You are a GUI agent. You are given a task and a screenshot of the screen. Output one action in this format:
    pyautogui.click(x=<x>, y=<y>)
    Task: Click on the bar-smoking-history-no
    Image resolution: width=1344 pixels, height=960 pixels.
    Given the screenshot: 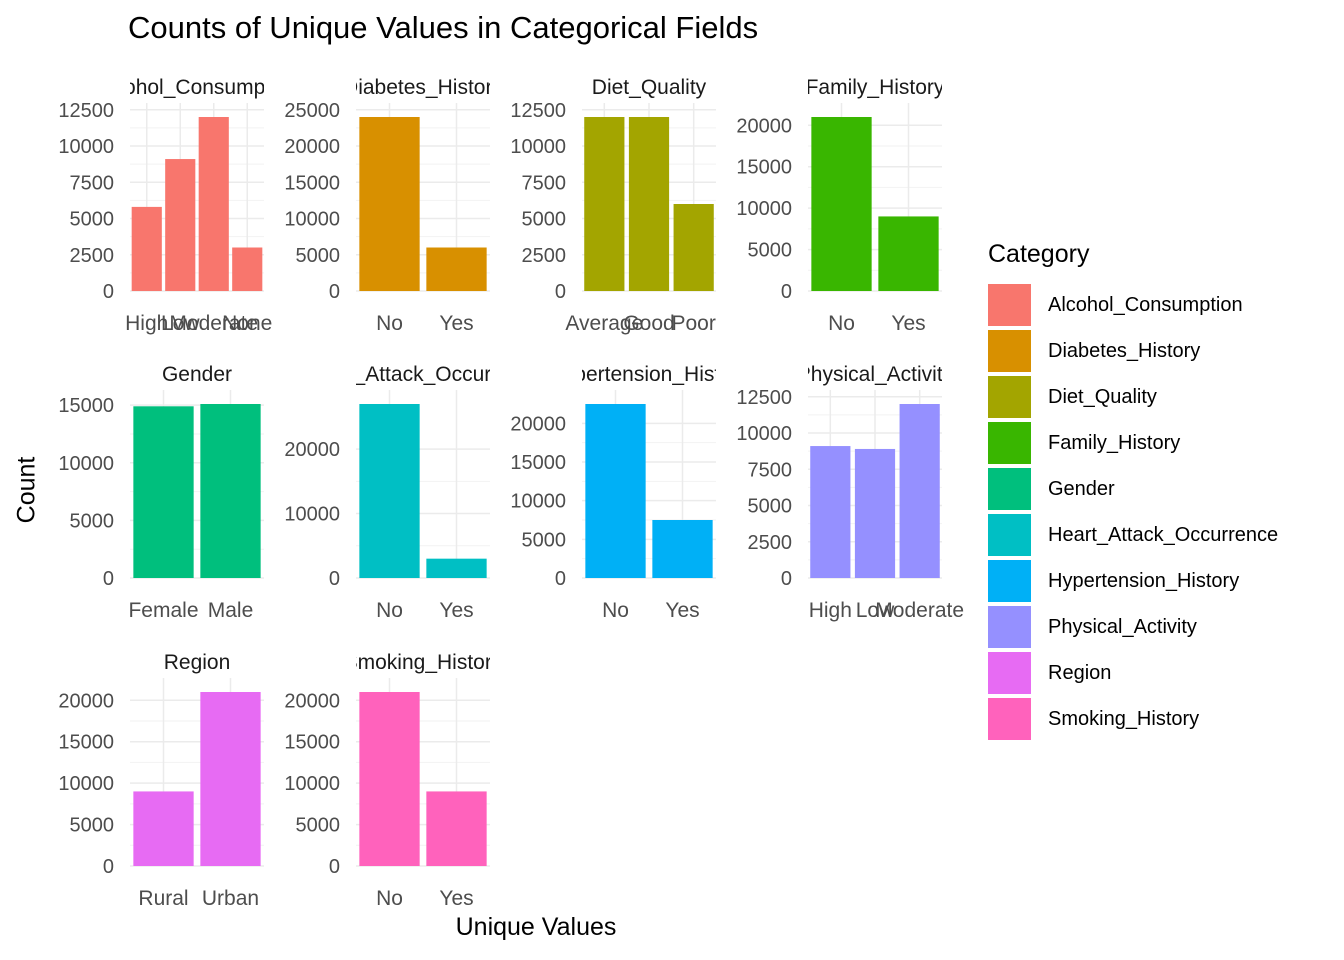 What is the action you would take?
    pyautogui.click(x=389, y=779)
    